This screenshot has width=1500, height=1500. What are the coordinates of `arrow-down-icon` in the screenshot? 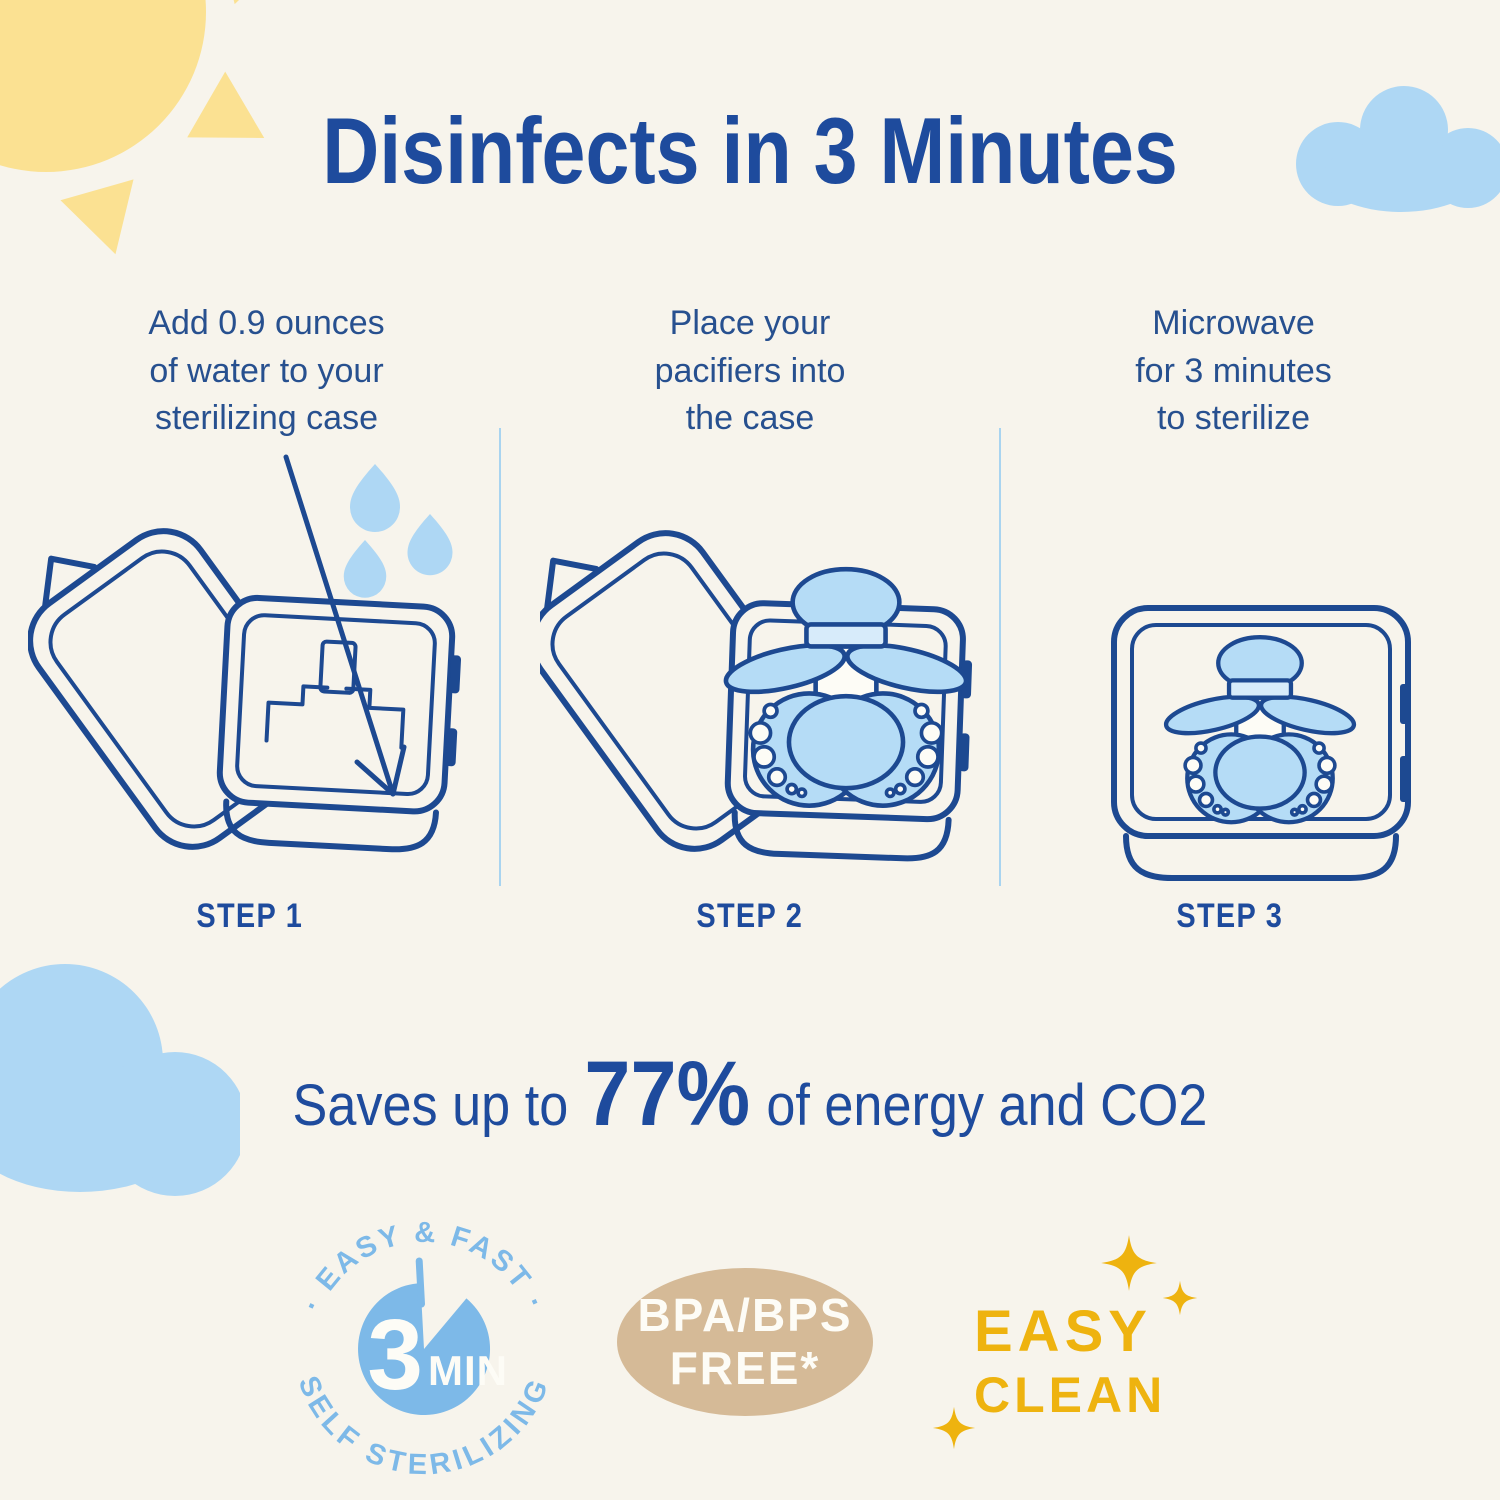 It's located at (345, 625).